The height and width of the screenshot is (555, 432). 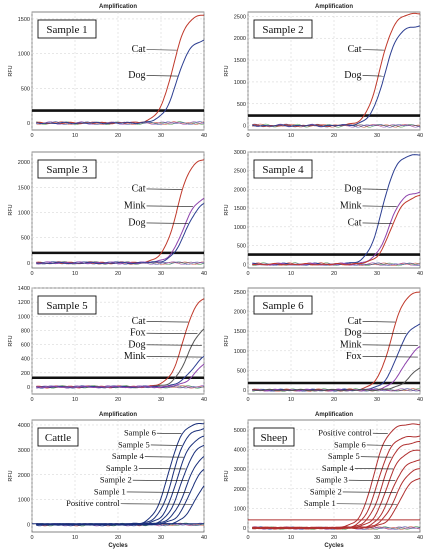 I want to click on sample-label: Sample 4, so click(x=283, y=170).